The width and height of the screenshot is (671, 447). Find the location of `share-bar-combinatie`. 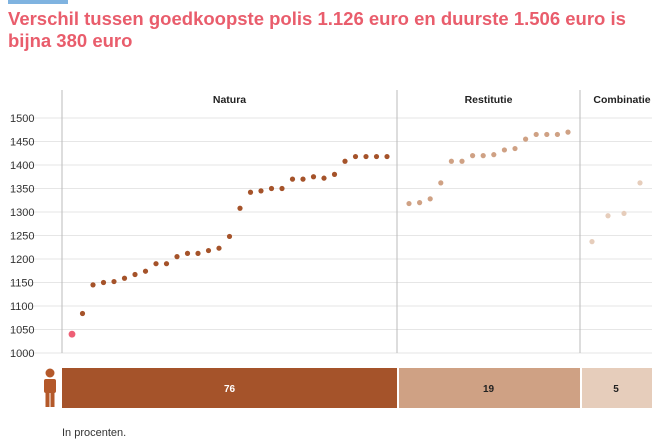

share-bar-combinatie is located at coordinates (617, 388).